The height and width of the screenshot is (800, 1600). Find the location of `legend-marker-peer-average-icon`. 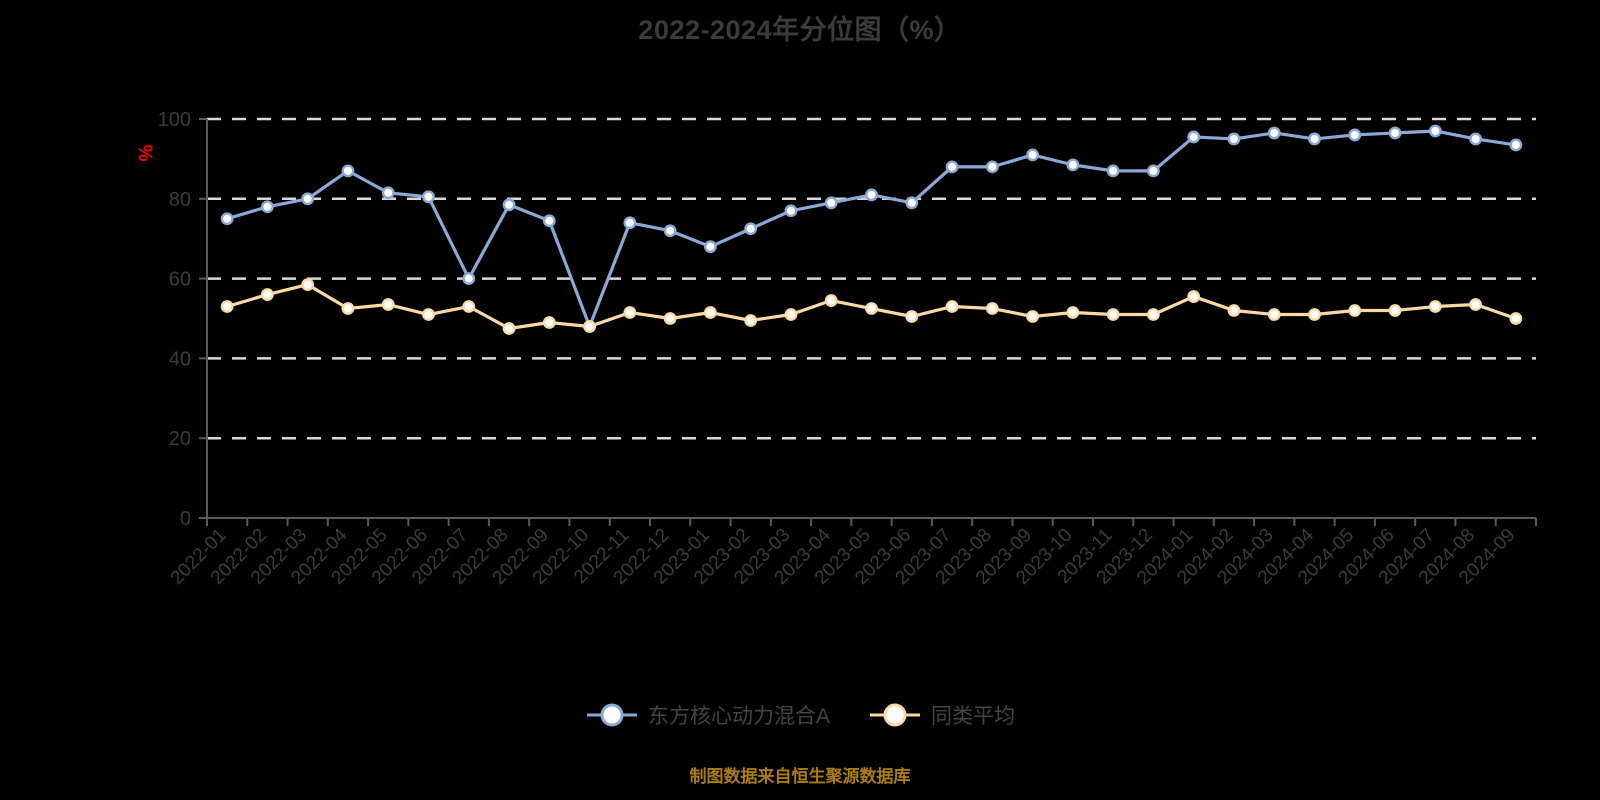

legend-marker-peer-average-icon is located at coordinates (895, 715).